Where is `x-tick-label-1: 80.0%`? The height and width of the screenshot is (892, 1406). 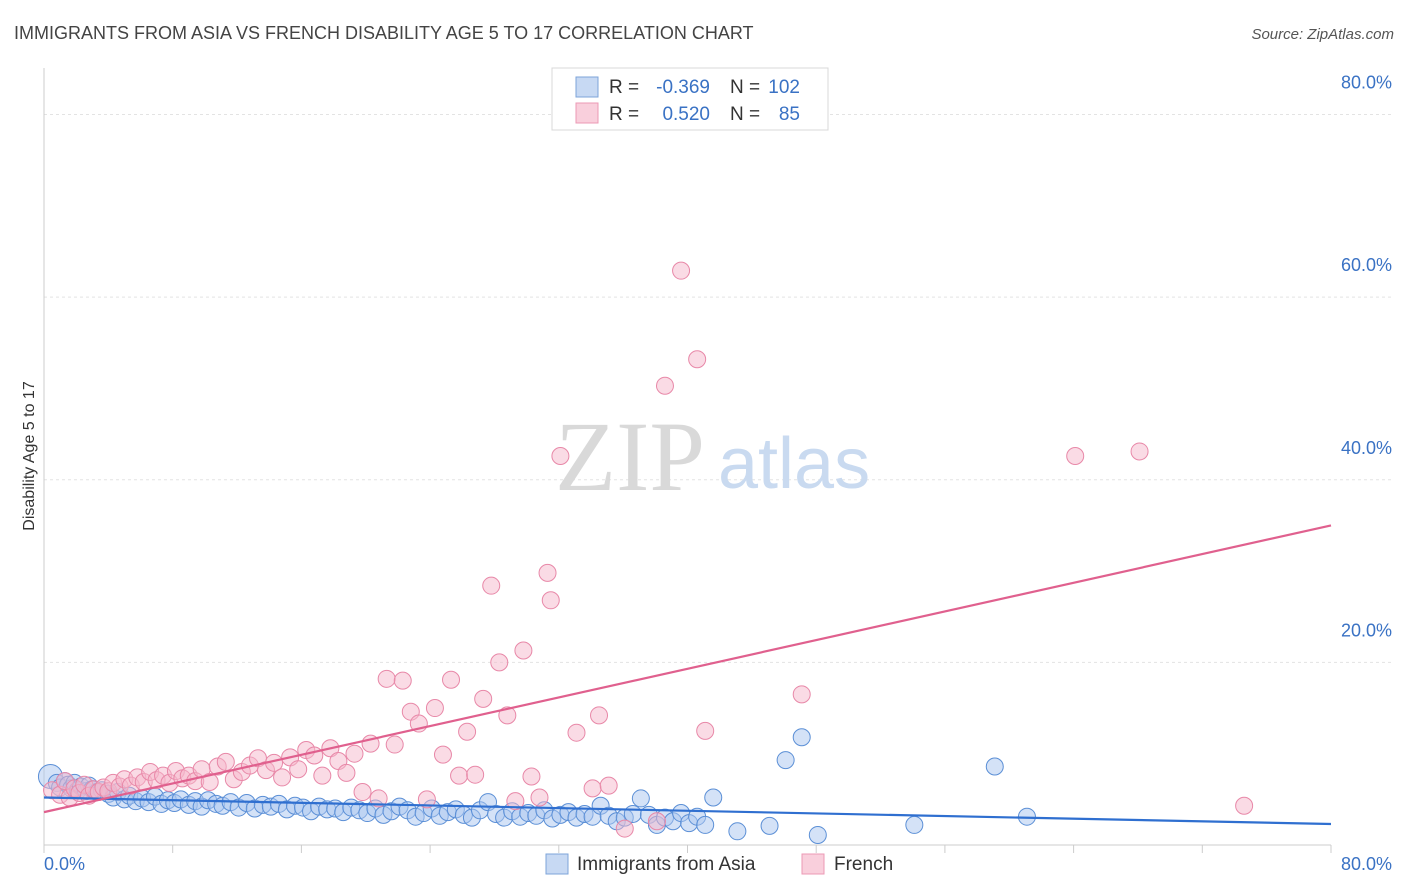 x-tick-label-1: 80.0% is located at coordinates (1366, 864).